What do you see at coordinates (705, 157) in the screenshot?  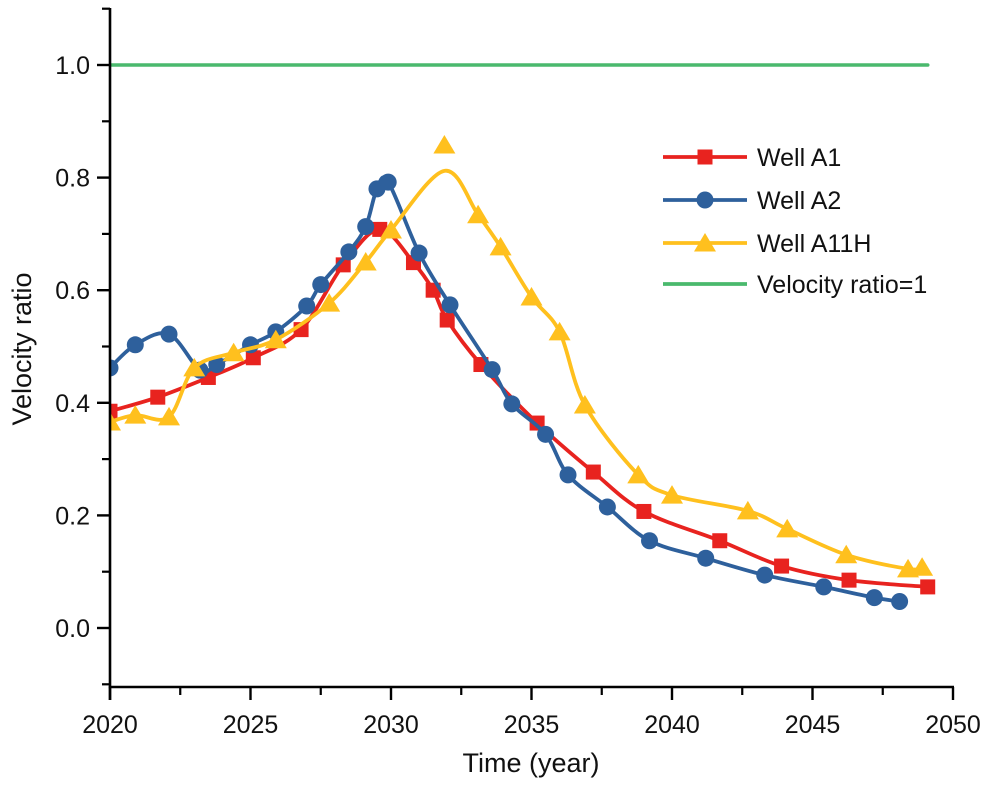 I see `square-marker-icon` at bounding box center [705, 157].